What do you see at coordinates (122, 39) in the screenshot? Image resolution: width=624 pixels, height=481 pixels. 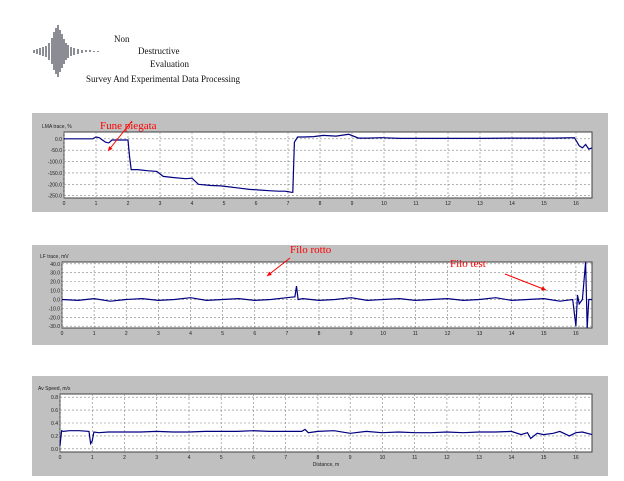 I see `header-line-1: Non` at bounding box center [122, 39].